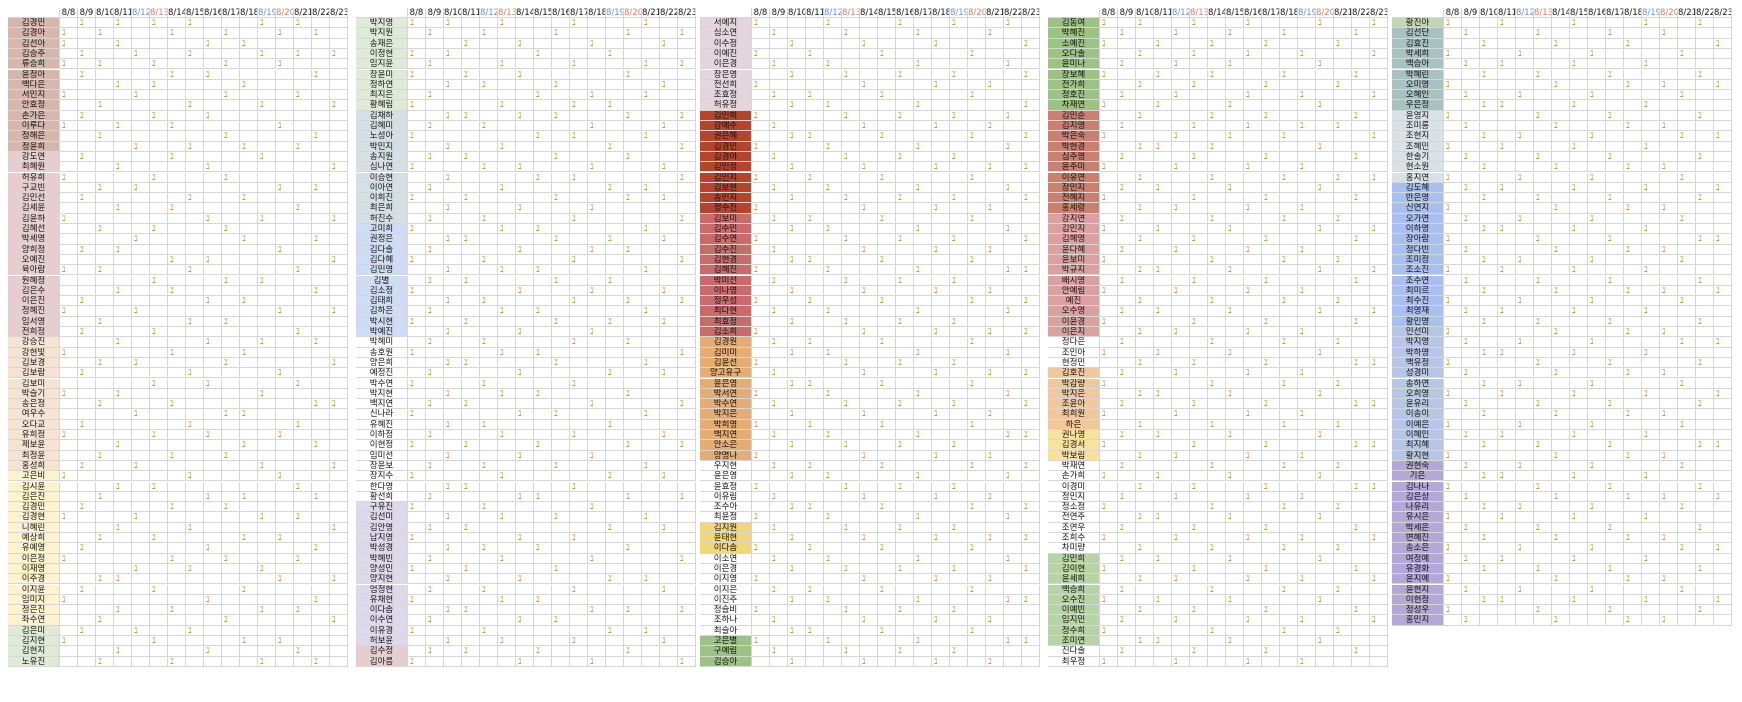  I want to click on member-name-cell: 박지은, so click(1074, 394).